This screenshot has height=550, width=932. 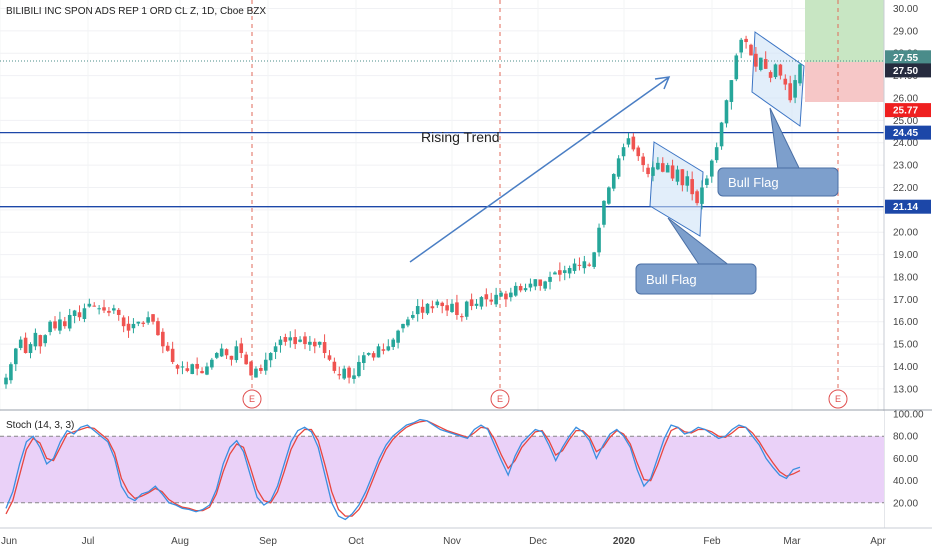 I want to click on price-tick-label: 20.00, so click(x=905, y=233).